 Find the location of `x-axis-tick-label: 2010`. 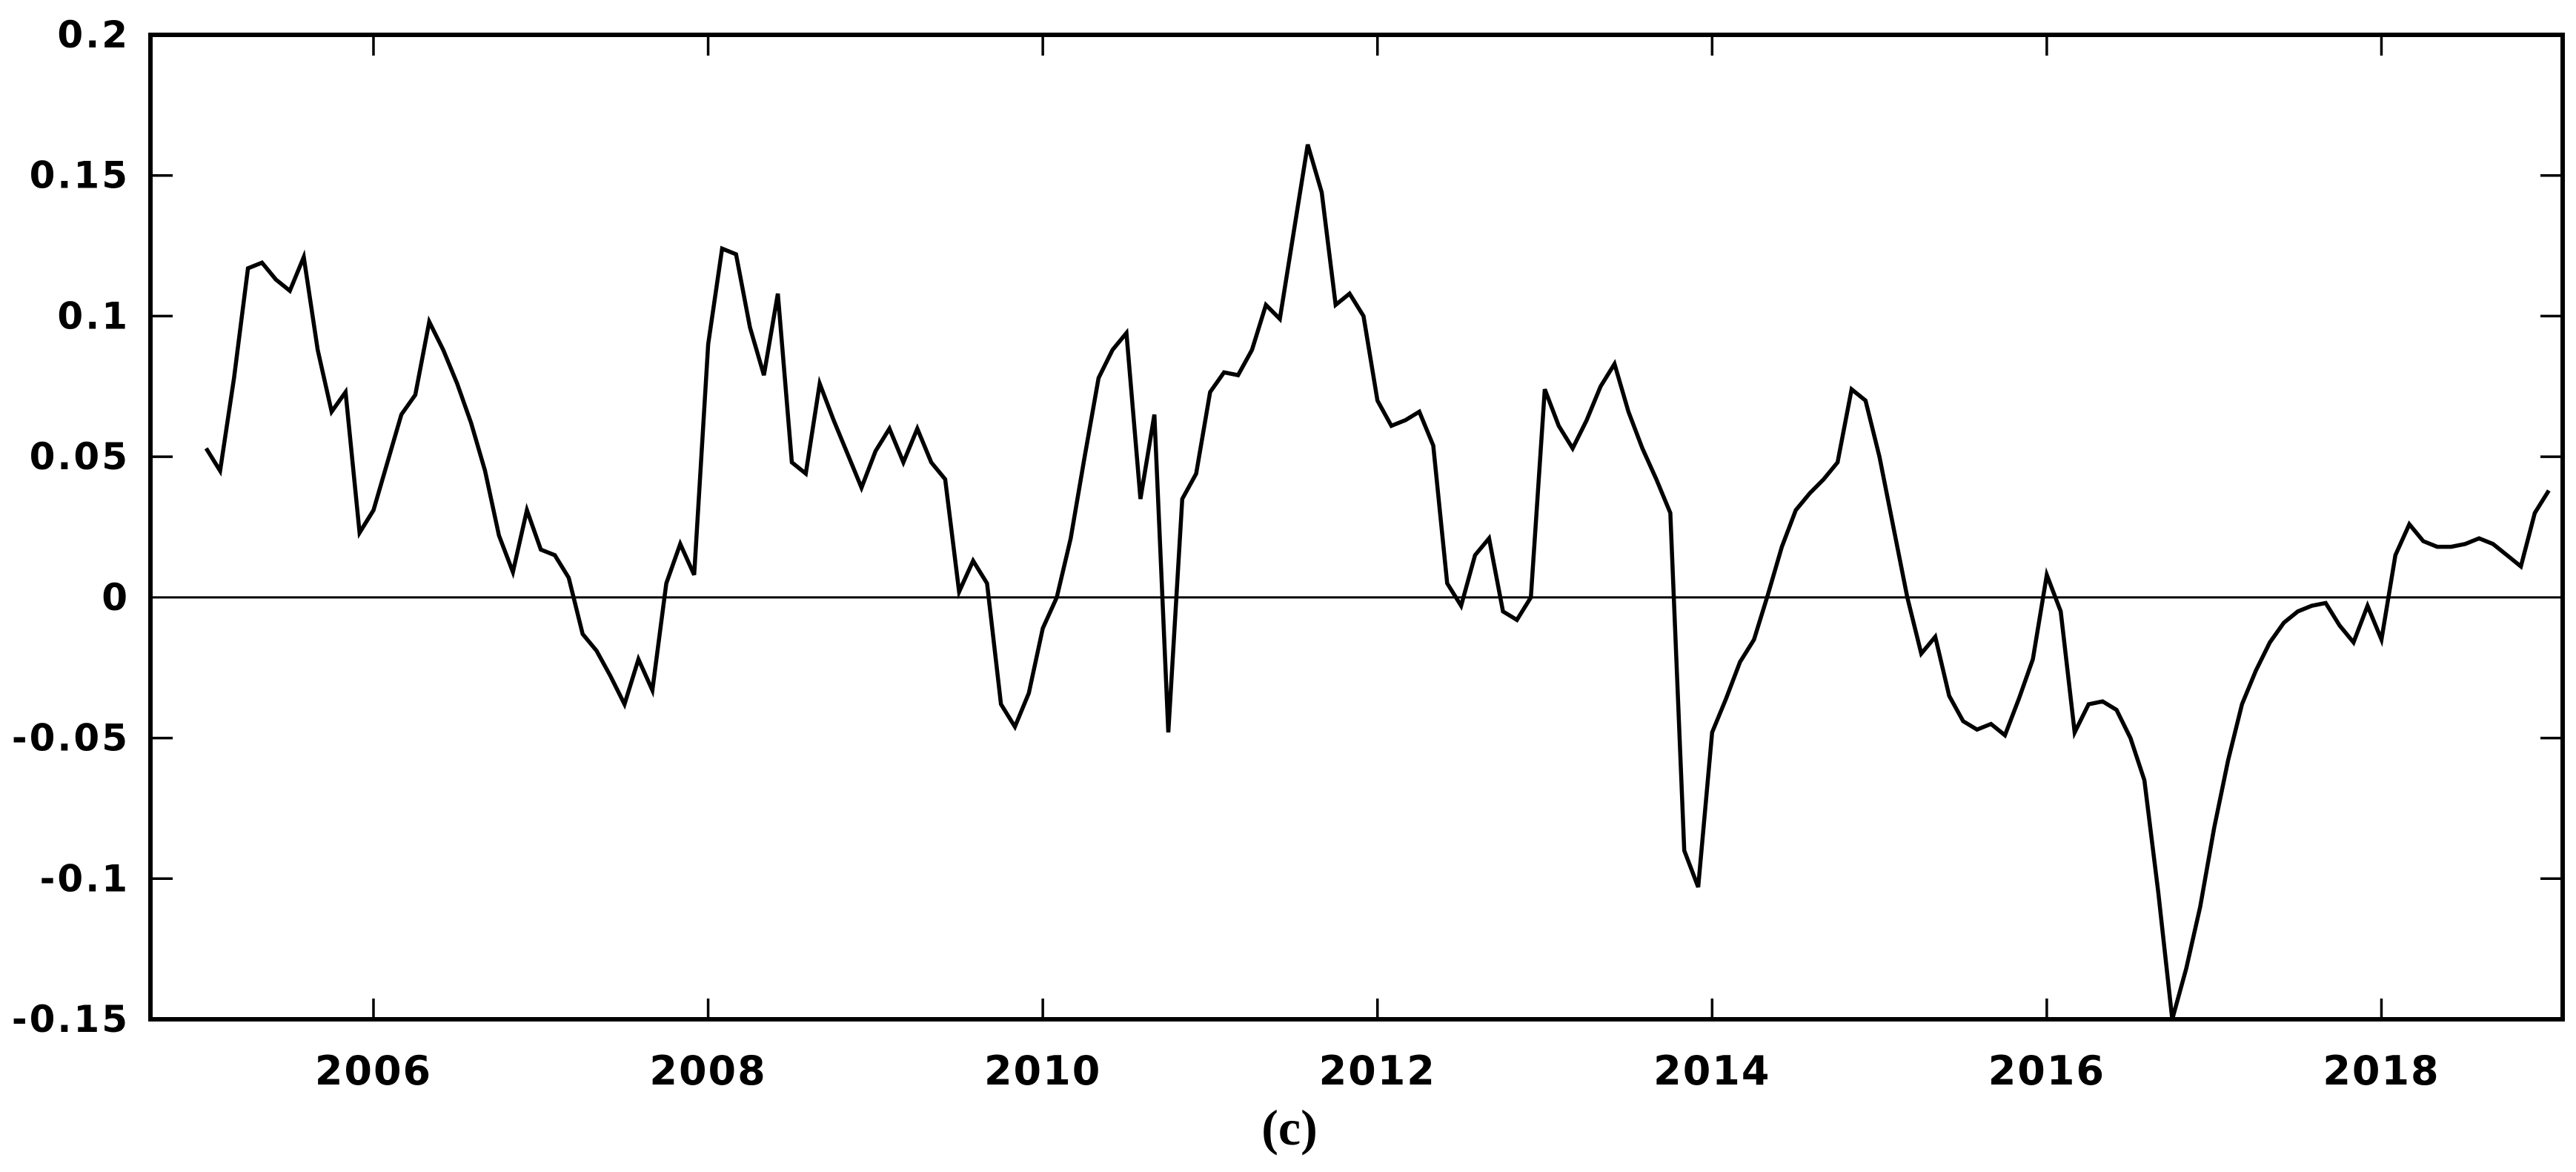

x-axis-tick-label: 2010 is located at coordinates (1042, 1070).